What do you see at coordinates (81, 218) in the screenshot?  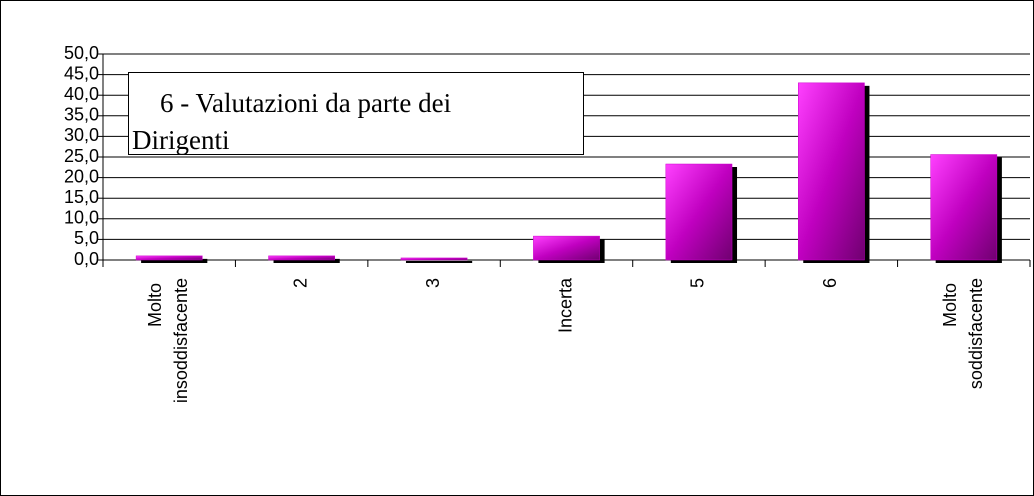 I see `y-tick-label: 10,0` at bounding box center [81, 218].